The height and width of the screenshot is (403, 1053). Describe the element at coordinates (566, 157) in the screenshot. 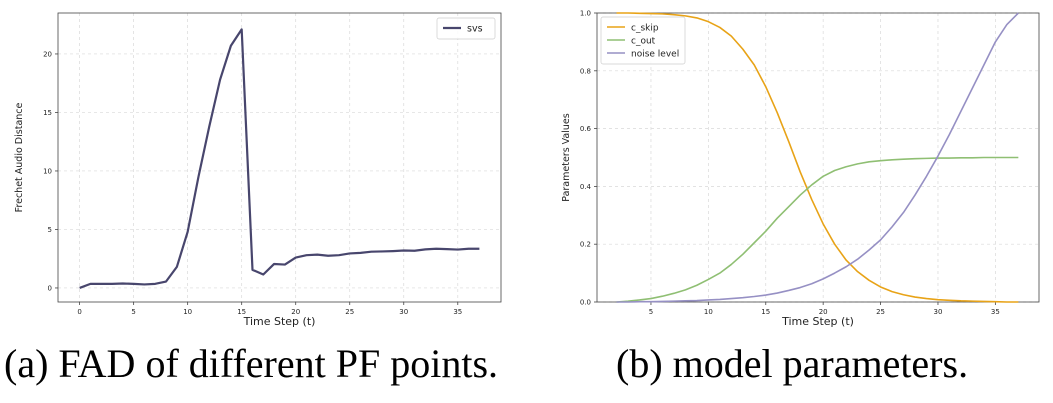

I see `y-axis-label: Parameters Values` at that location.